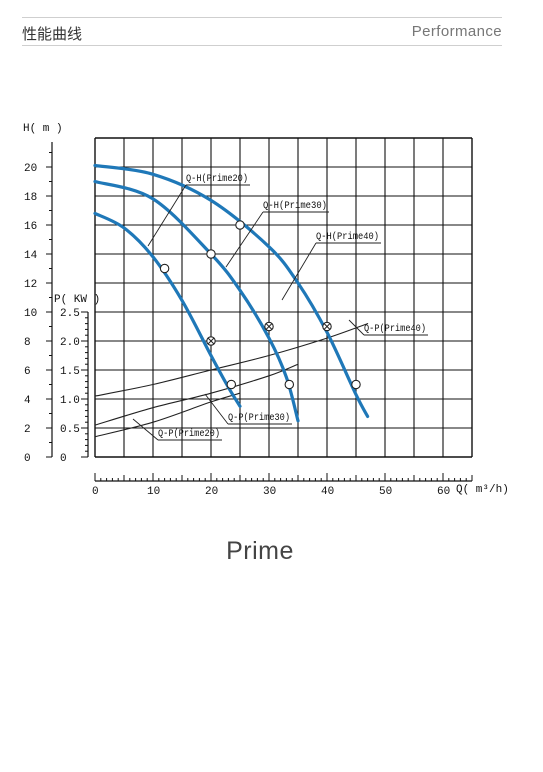 The image size is (543, 772). I want to click on y-axis-head-tick-label: 4, so click(27, 401).